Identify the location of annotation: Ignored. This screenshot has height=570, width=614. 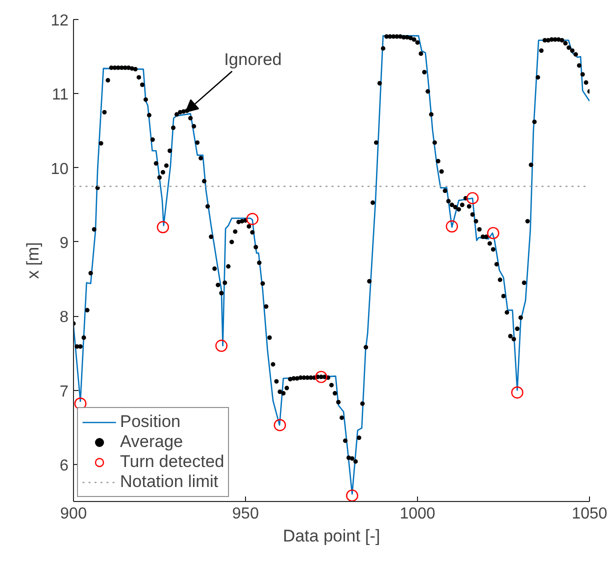
(253, 60).